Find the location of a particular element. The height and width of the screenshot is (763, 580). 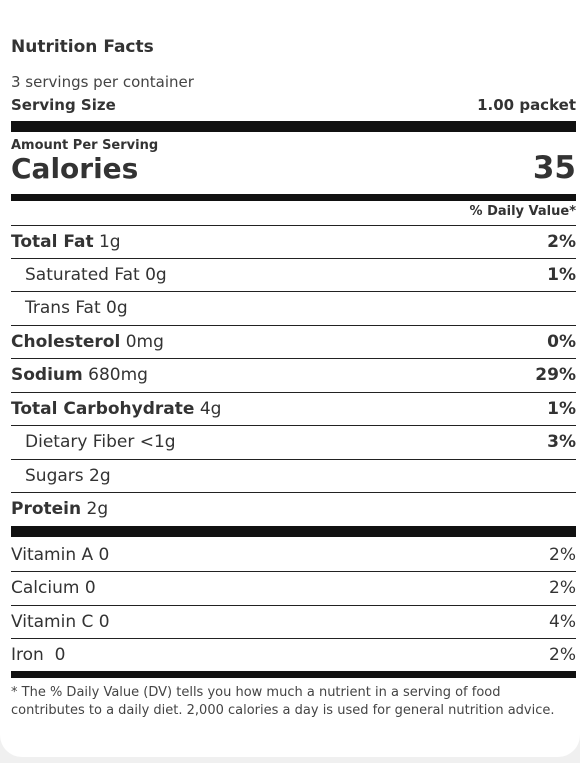

nutrient-amount: 0mg is located at coordinates (144, 342).